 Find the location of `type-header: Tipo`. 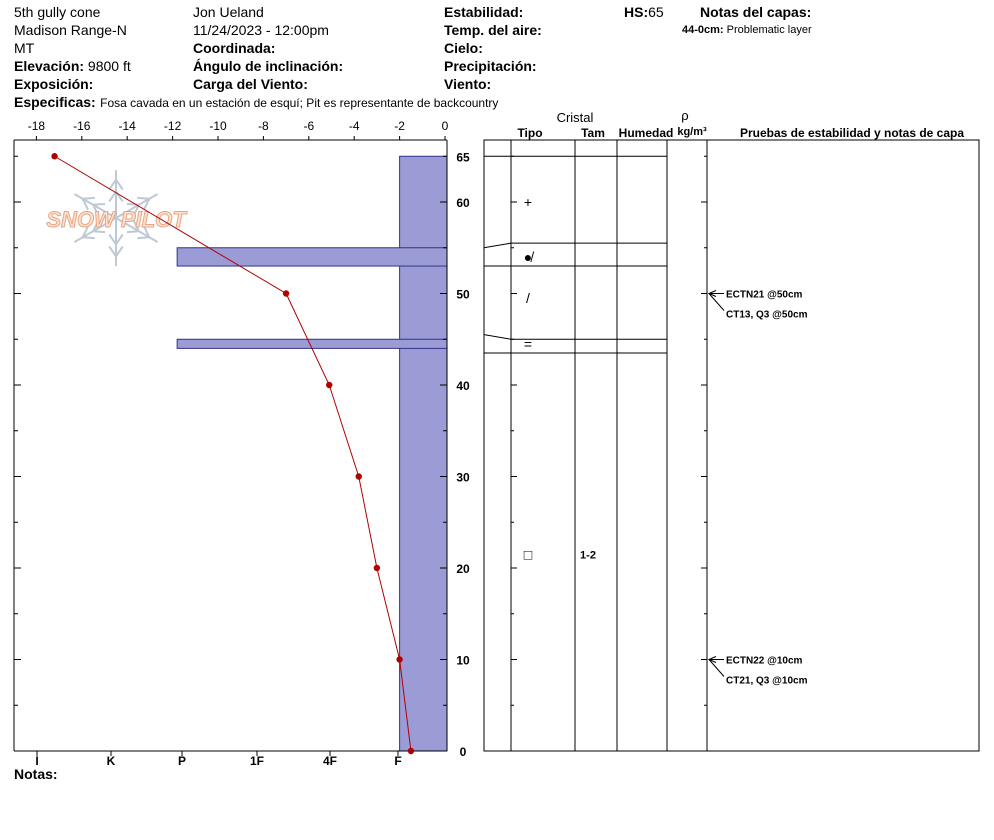

type-header: Tipo is located at coordinates (529, 133).